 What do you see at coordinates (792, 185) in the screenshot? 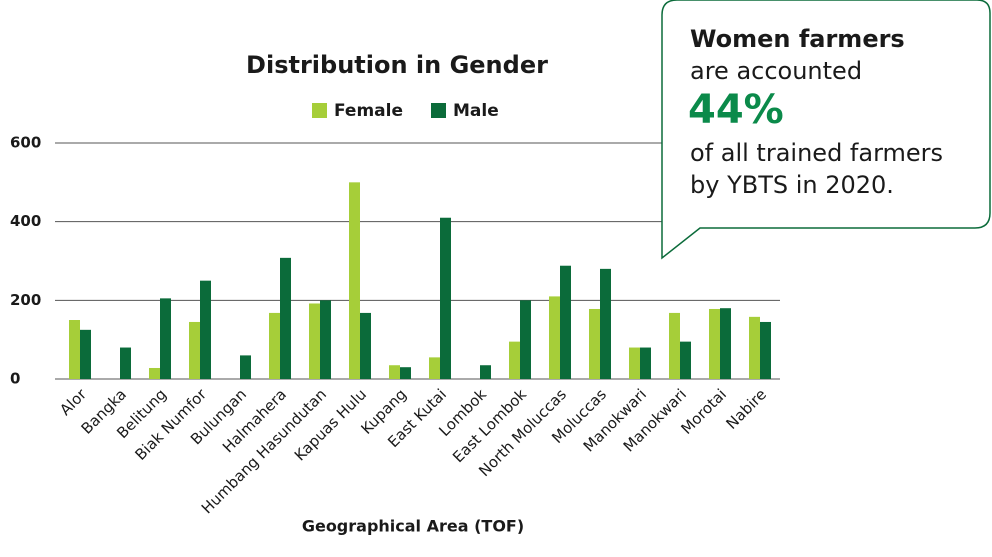
I see `callout-line: by YBTS in 2020.` at bounding box center [792, 185].